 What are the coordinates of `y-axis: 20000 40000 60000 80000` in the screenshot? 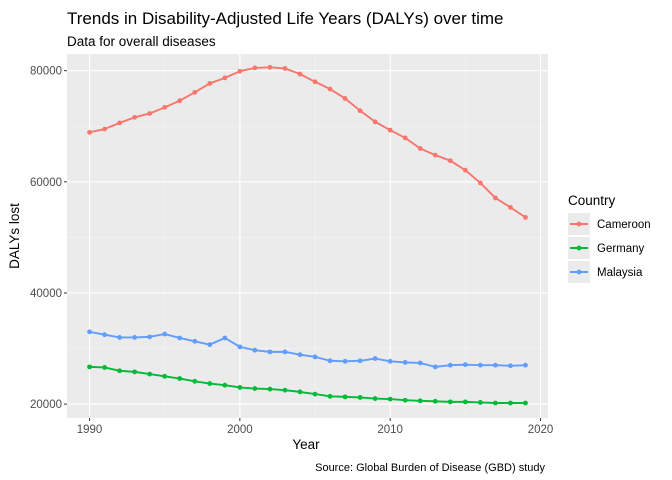 It's located at (48, 238).